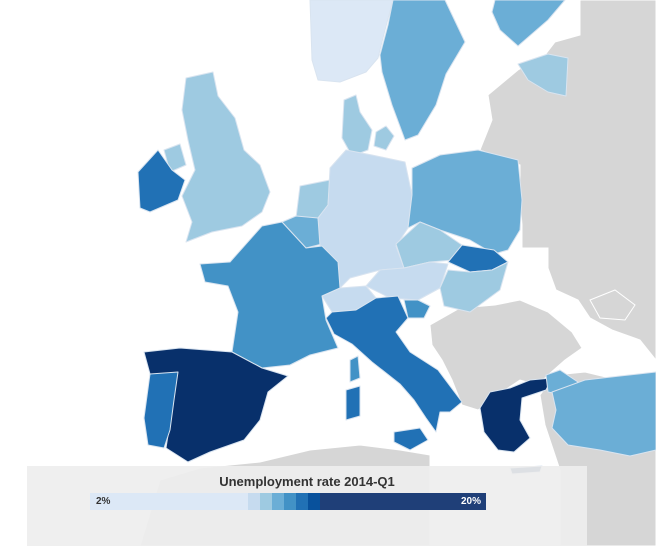 The height and width of the screenshot is (546, 656). Describe the element at coordinates (357, 125) in the screenshot. I see `country-denmark` at that location.